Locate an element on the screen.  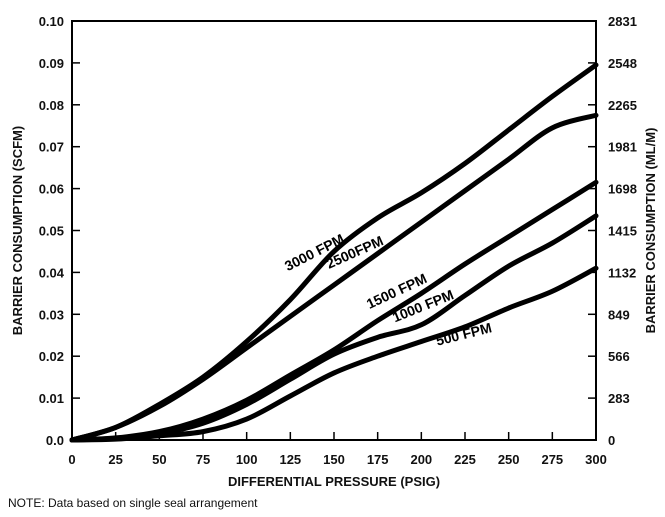
y-tick-label: 0.05 is located at coordinates (51, 231).